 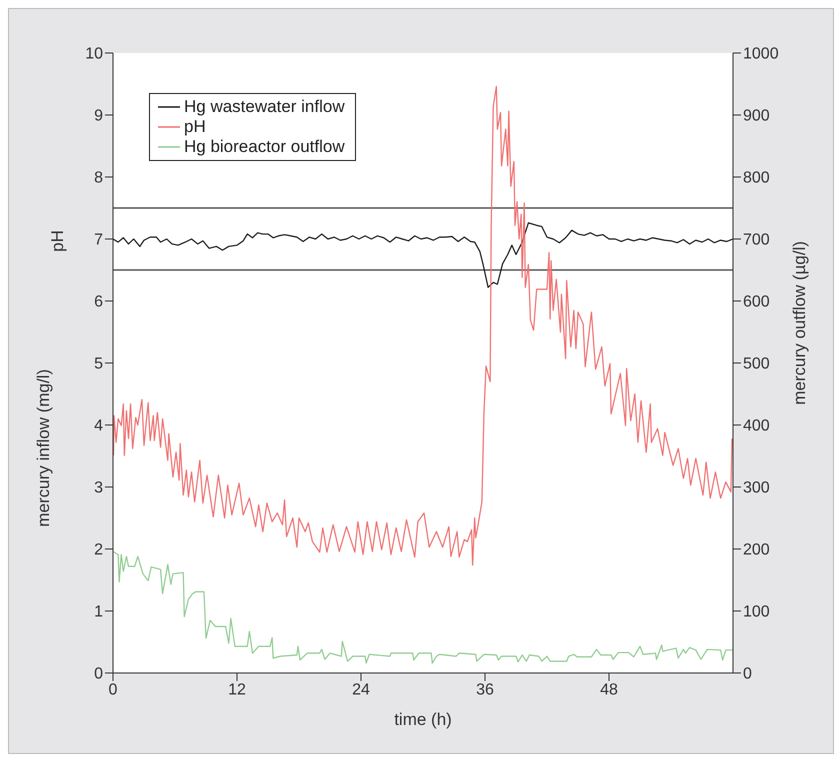 I want to click on y2-tick-label: 500, so click(x=756, y=364).